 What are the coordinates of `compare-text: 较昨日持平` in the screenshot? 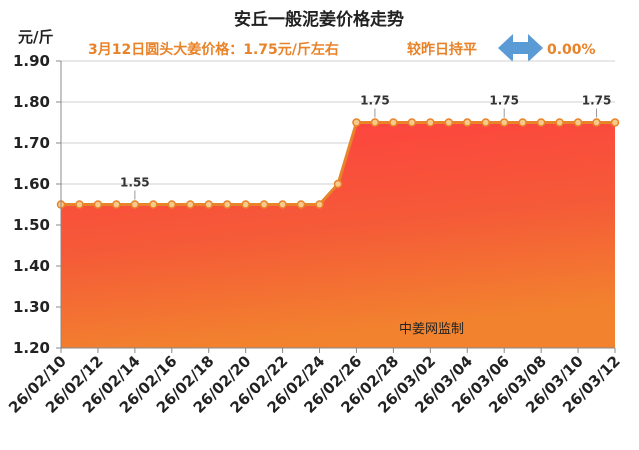 It's located at (442, 49).